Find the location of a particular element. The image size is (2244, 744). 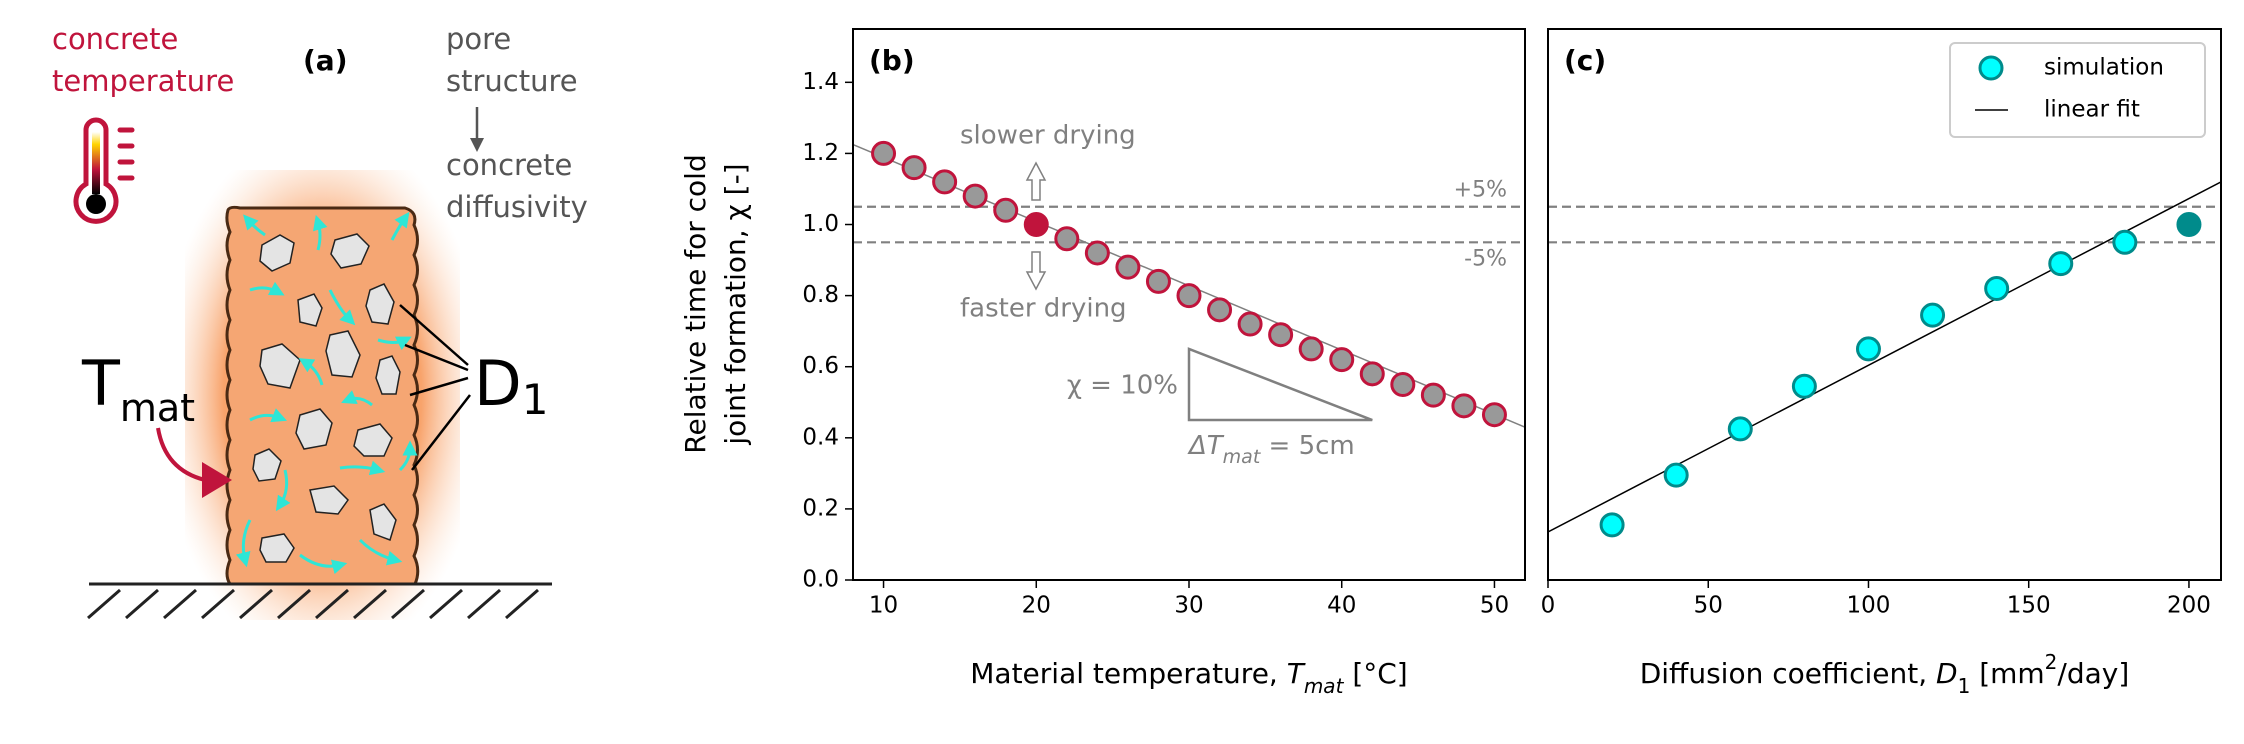

d1-label: D1 is located at coordinates (511, 385).